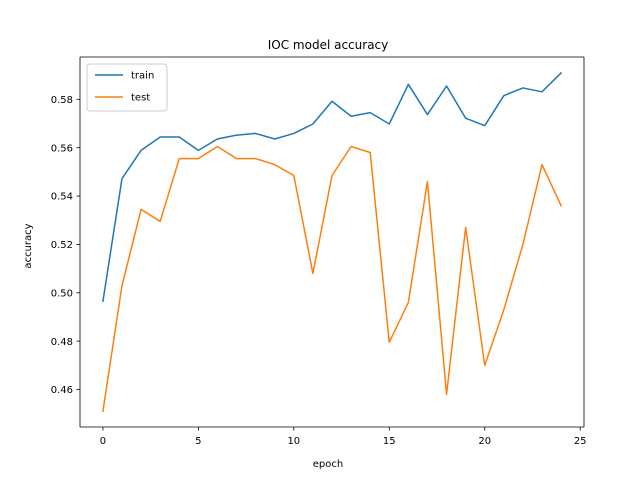 The image size is (640, 480). Describe the element at coordinates (62, 197) in the screenshot. I see `y-tick-label: 0.54` at that location.